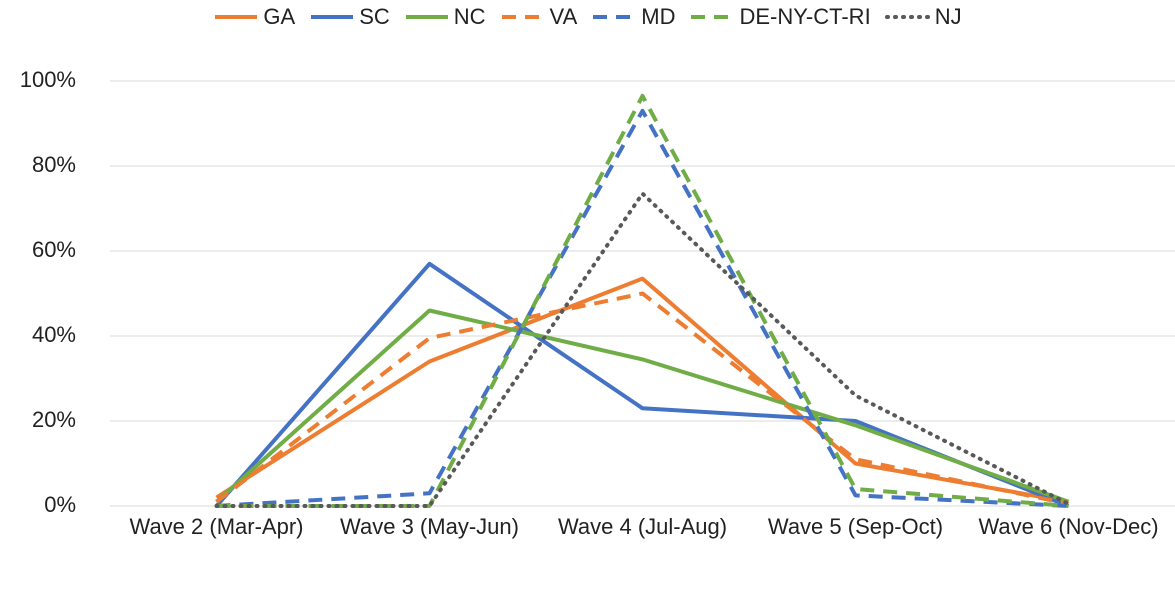 Image resolution: width=1175 pixels, height=604 pixels. I want to click on legend-item: NJ, so click(923, 17).